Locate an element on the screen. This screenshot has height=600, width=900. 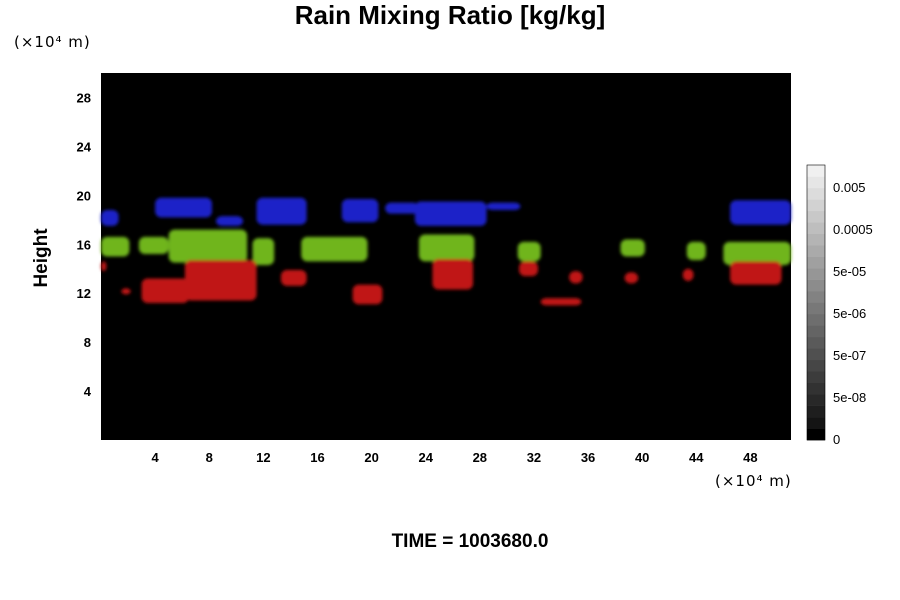
colorbar-frame is located at coordinates (816, 302).